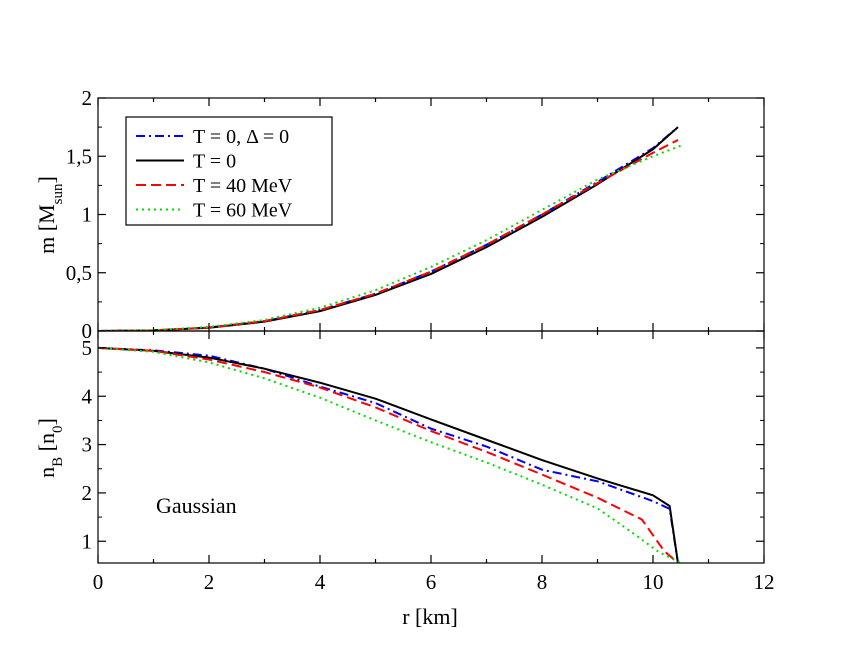 This screenshot has height=664, width=860. What do you see at coordinates (79, 273) in the screenshot?
I see `y-tick-label: 0,5` at bounding box center [79, 273].